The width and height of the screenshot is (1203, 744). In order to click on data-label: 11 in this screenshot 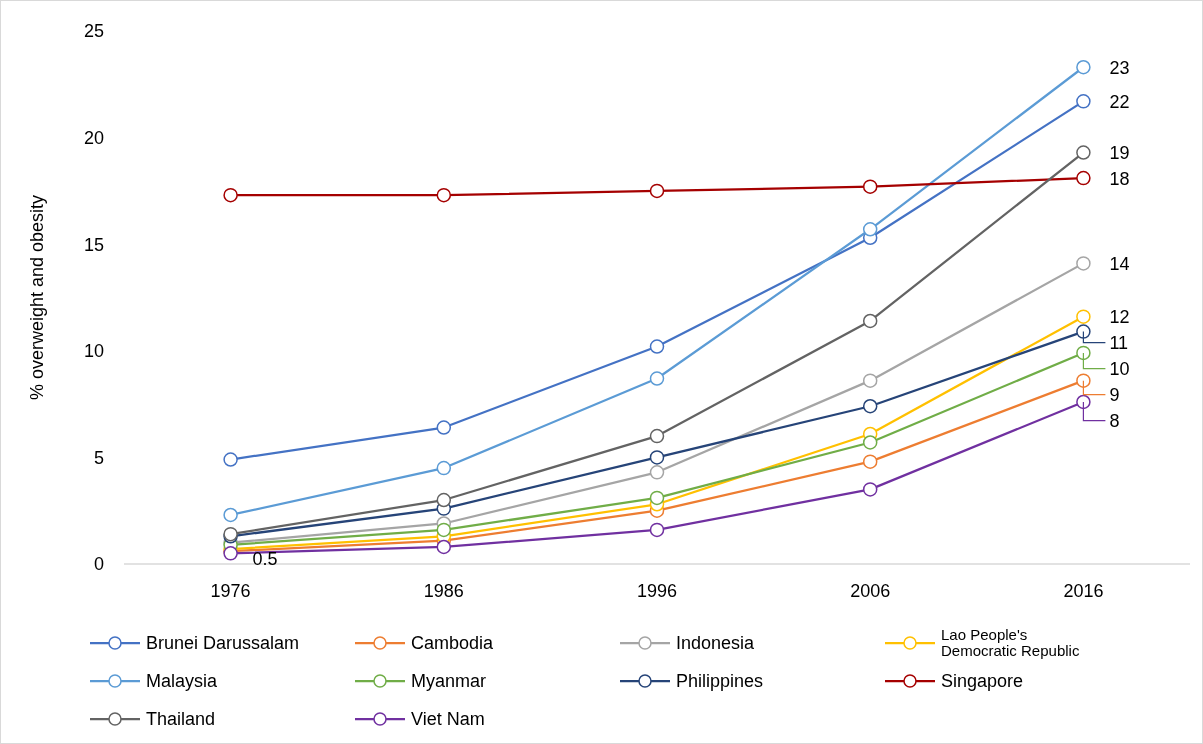, I will do `click(1119, 342)`.